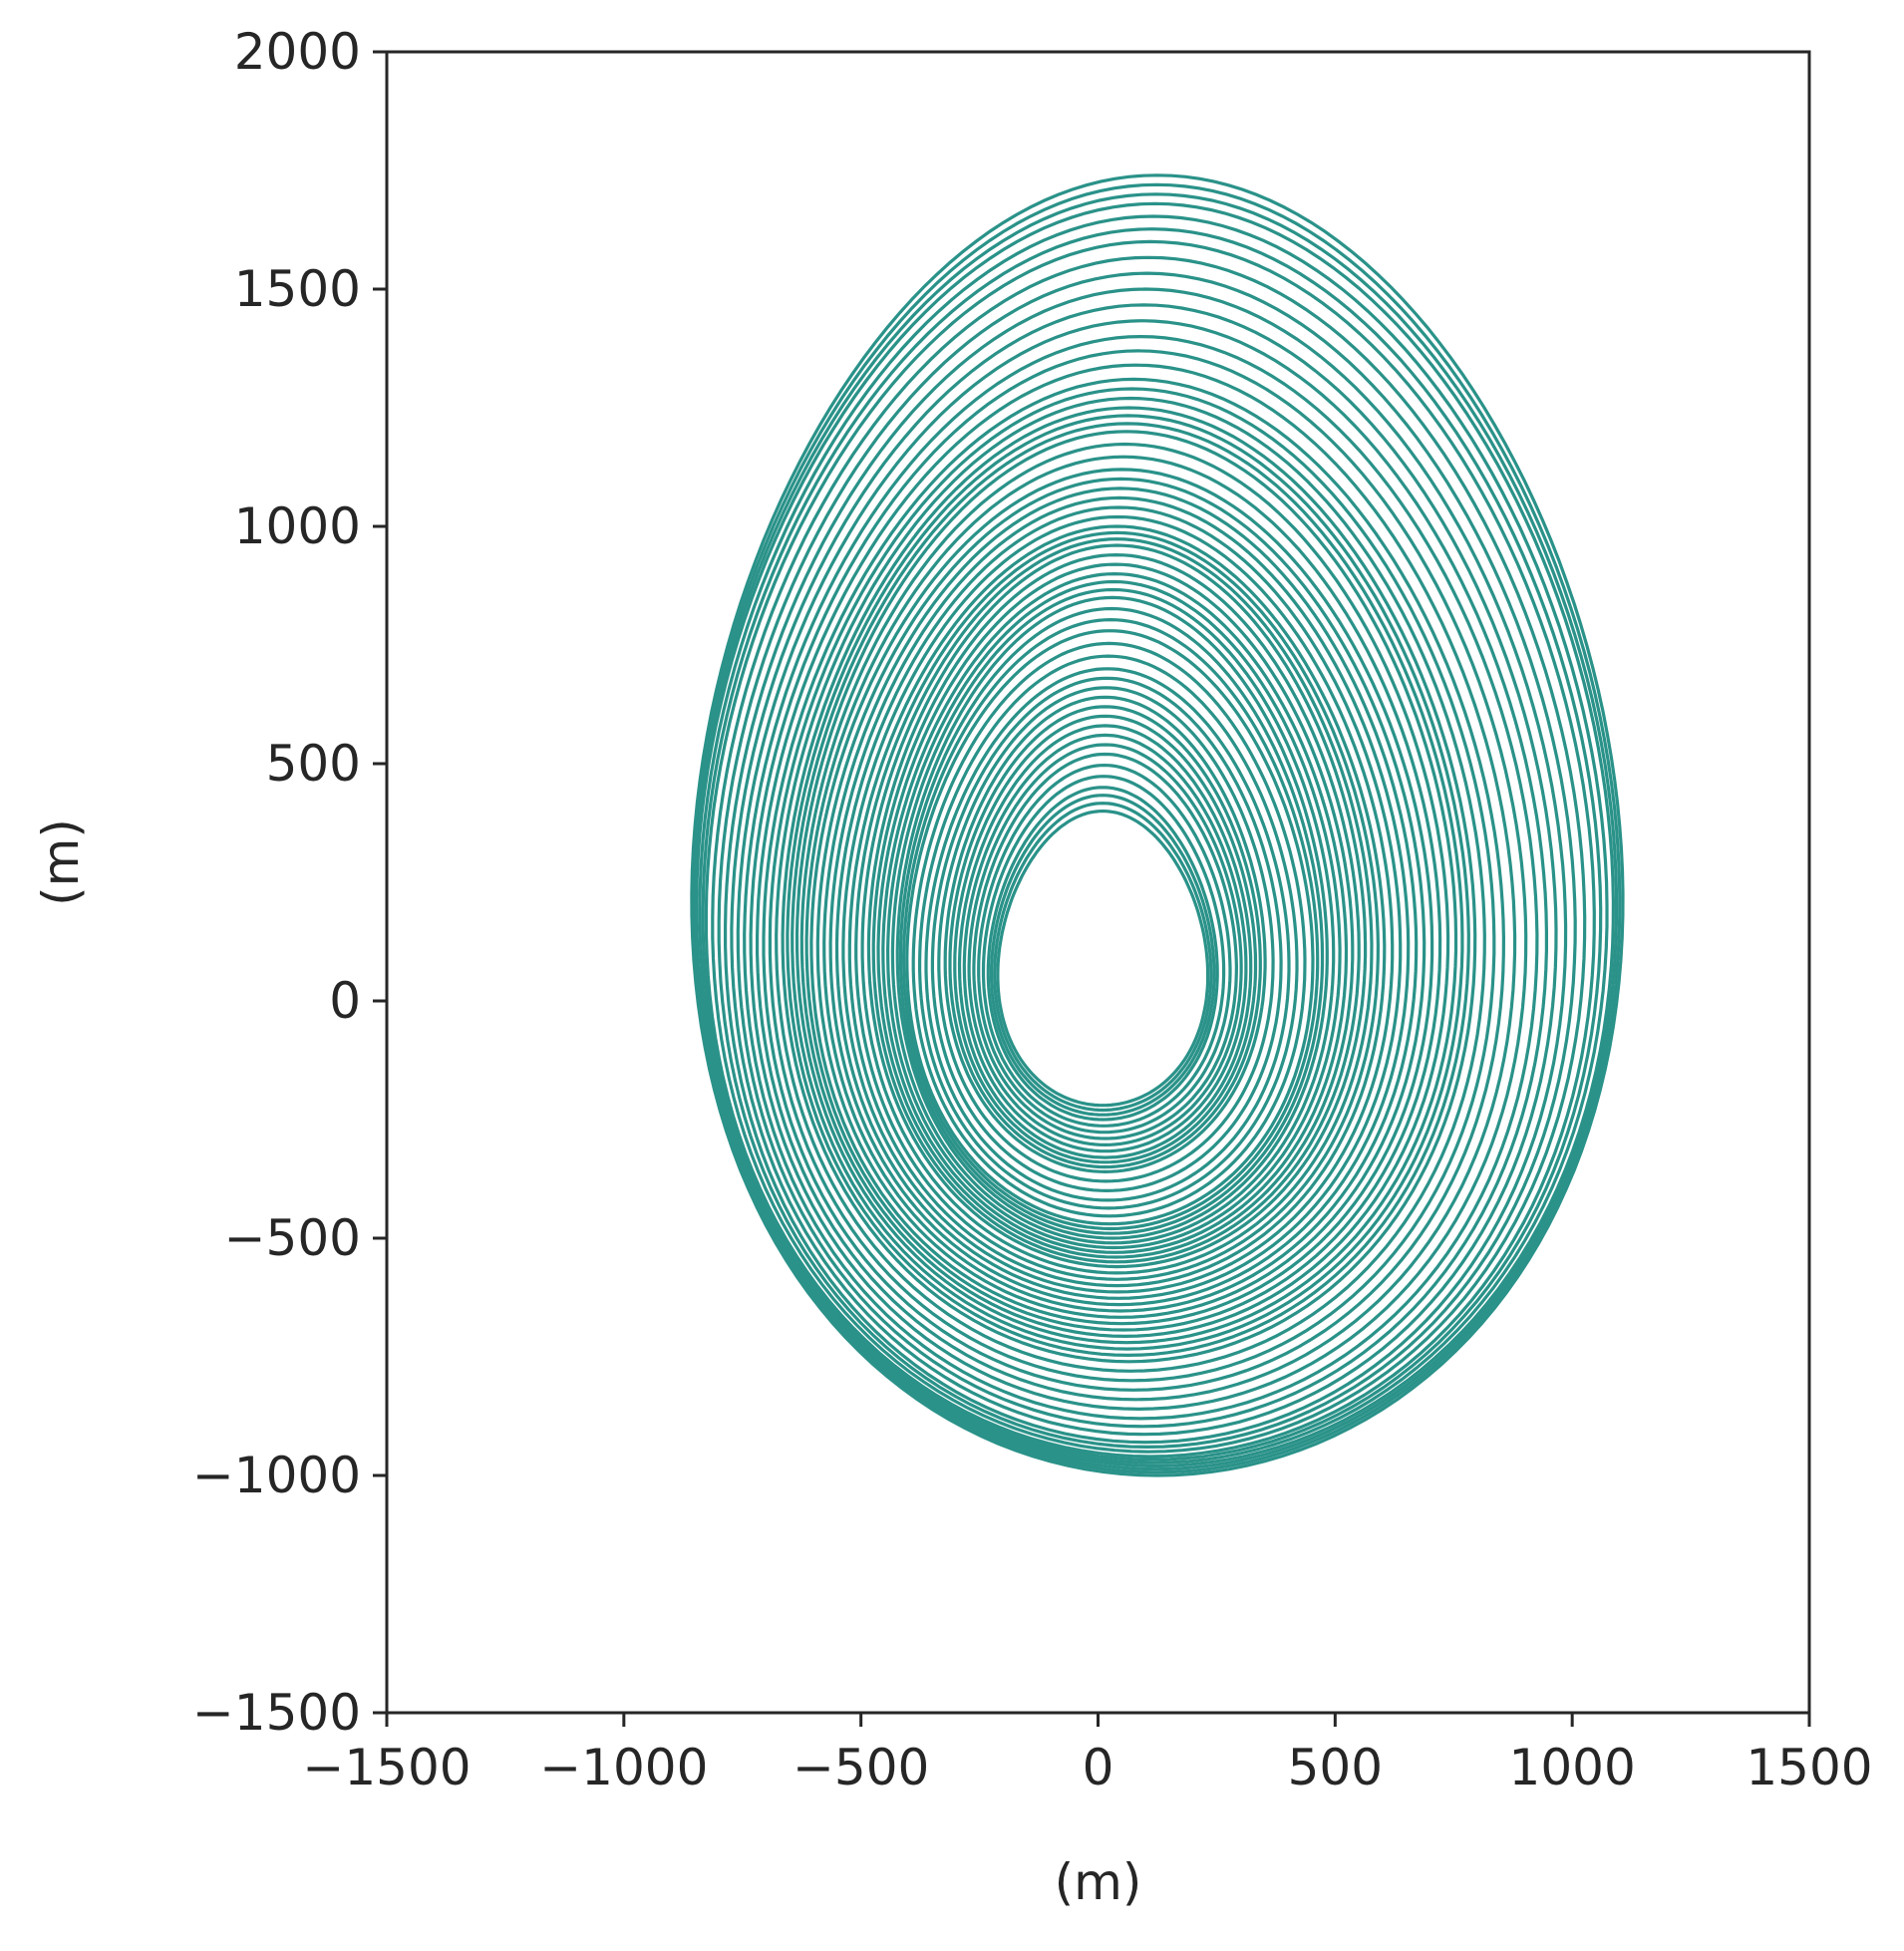 The height and width of the screenshot is (1951, 1904). Describe the element at coordinates (1335, 1767) in the screenshot. I see `x-tick-label: 500` at that location.